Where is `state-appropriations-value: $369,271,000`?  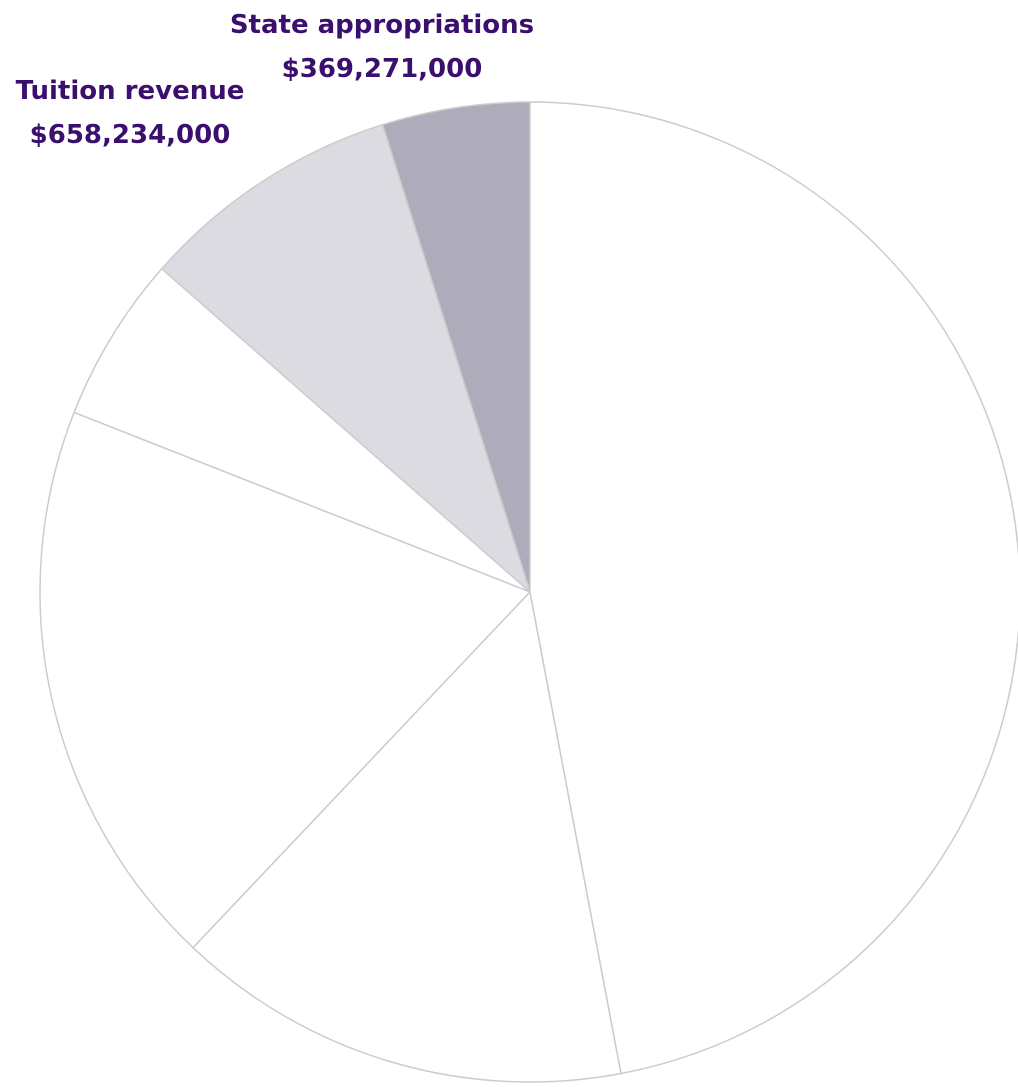 state-appropriations-value: $369,271,000 is located at coordinates (382, 69).